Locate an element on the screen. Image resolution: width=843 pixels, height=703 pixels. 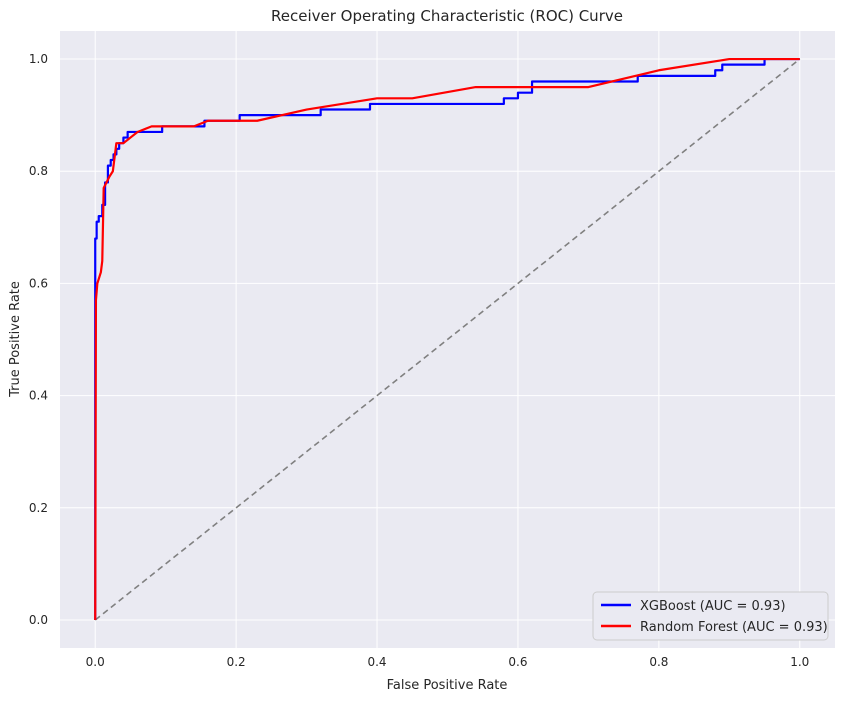
legend-label-xgboost: XGBoost (AUC = 0.93) is located at coordinates (713, 606).